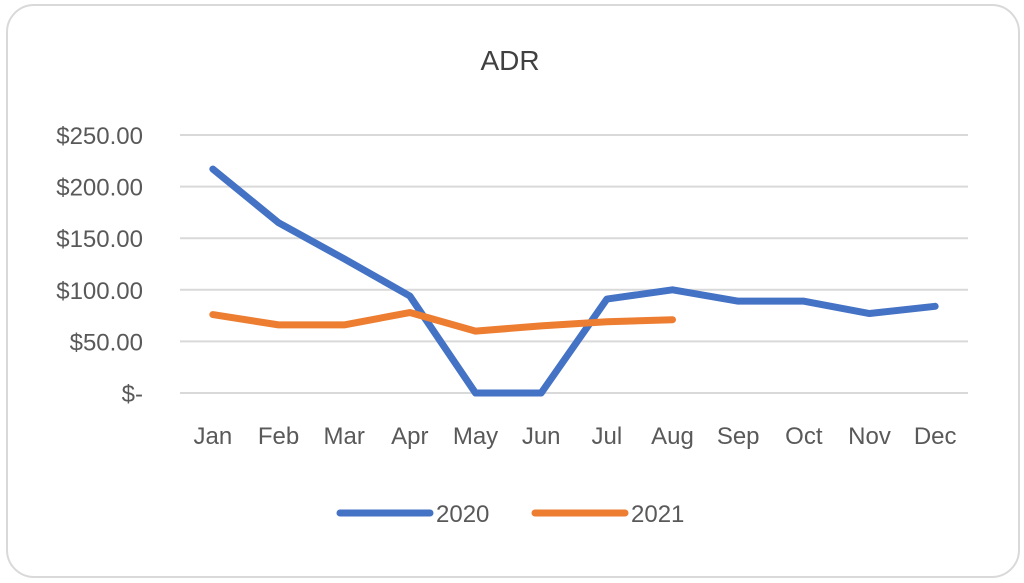  Describe the element at coordinates (99, 188) in the screenshot. I see `y-tick-label: $200.00` at that location.